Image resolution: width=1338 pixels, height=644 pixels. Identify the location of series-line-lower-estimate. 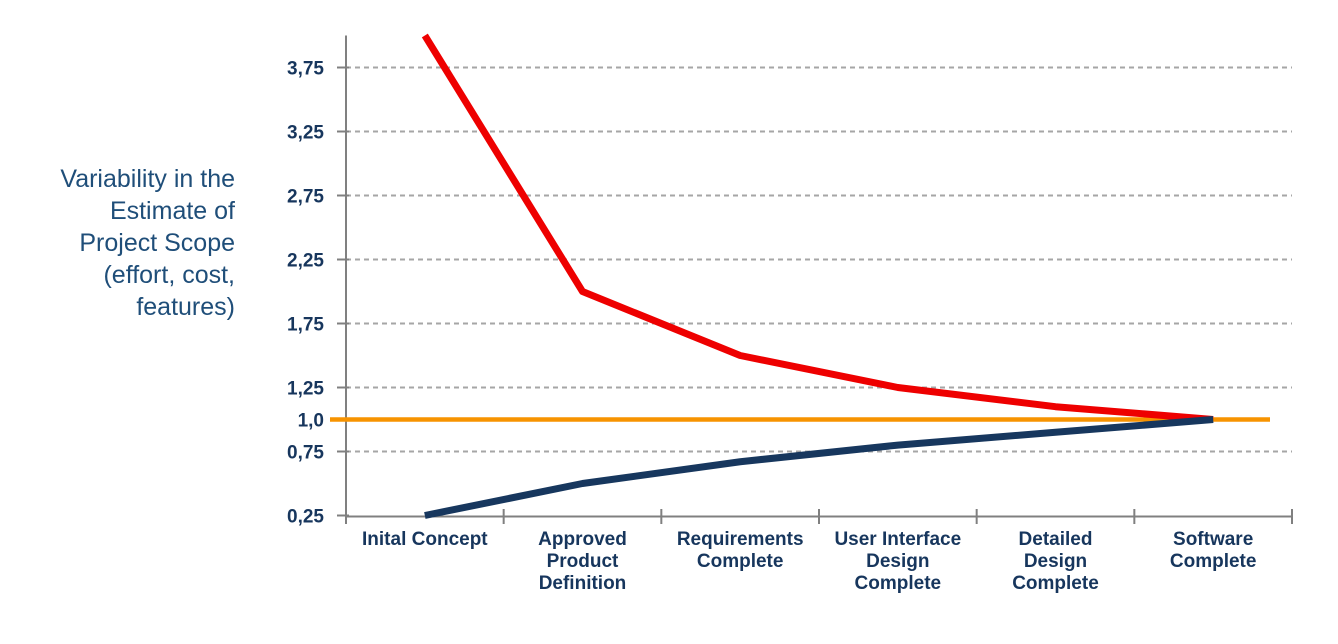
(819, 467).